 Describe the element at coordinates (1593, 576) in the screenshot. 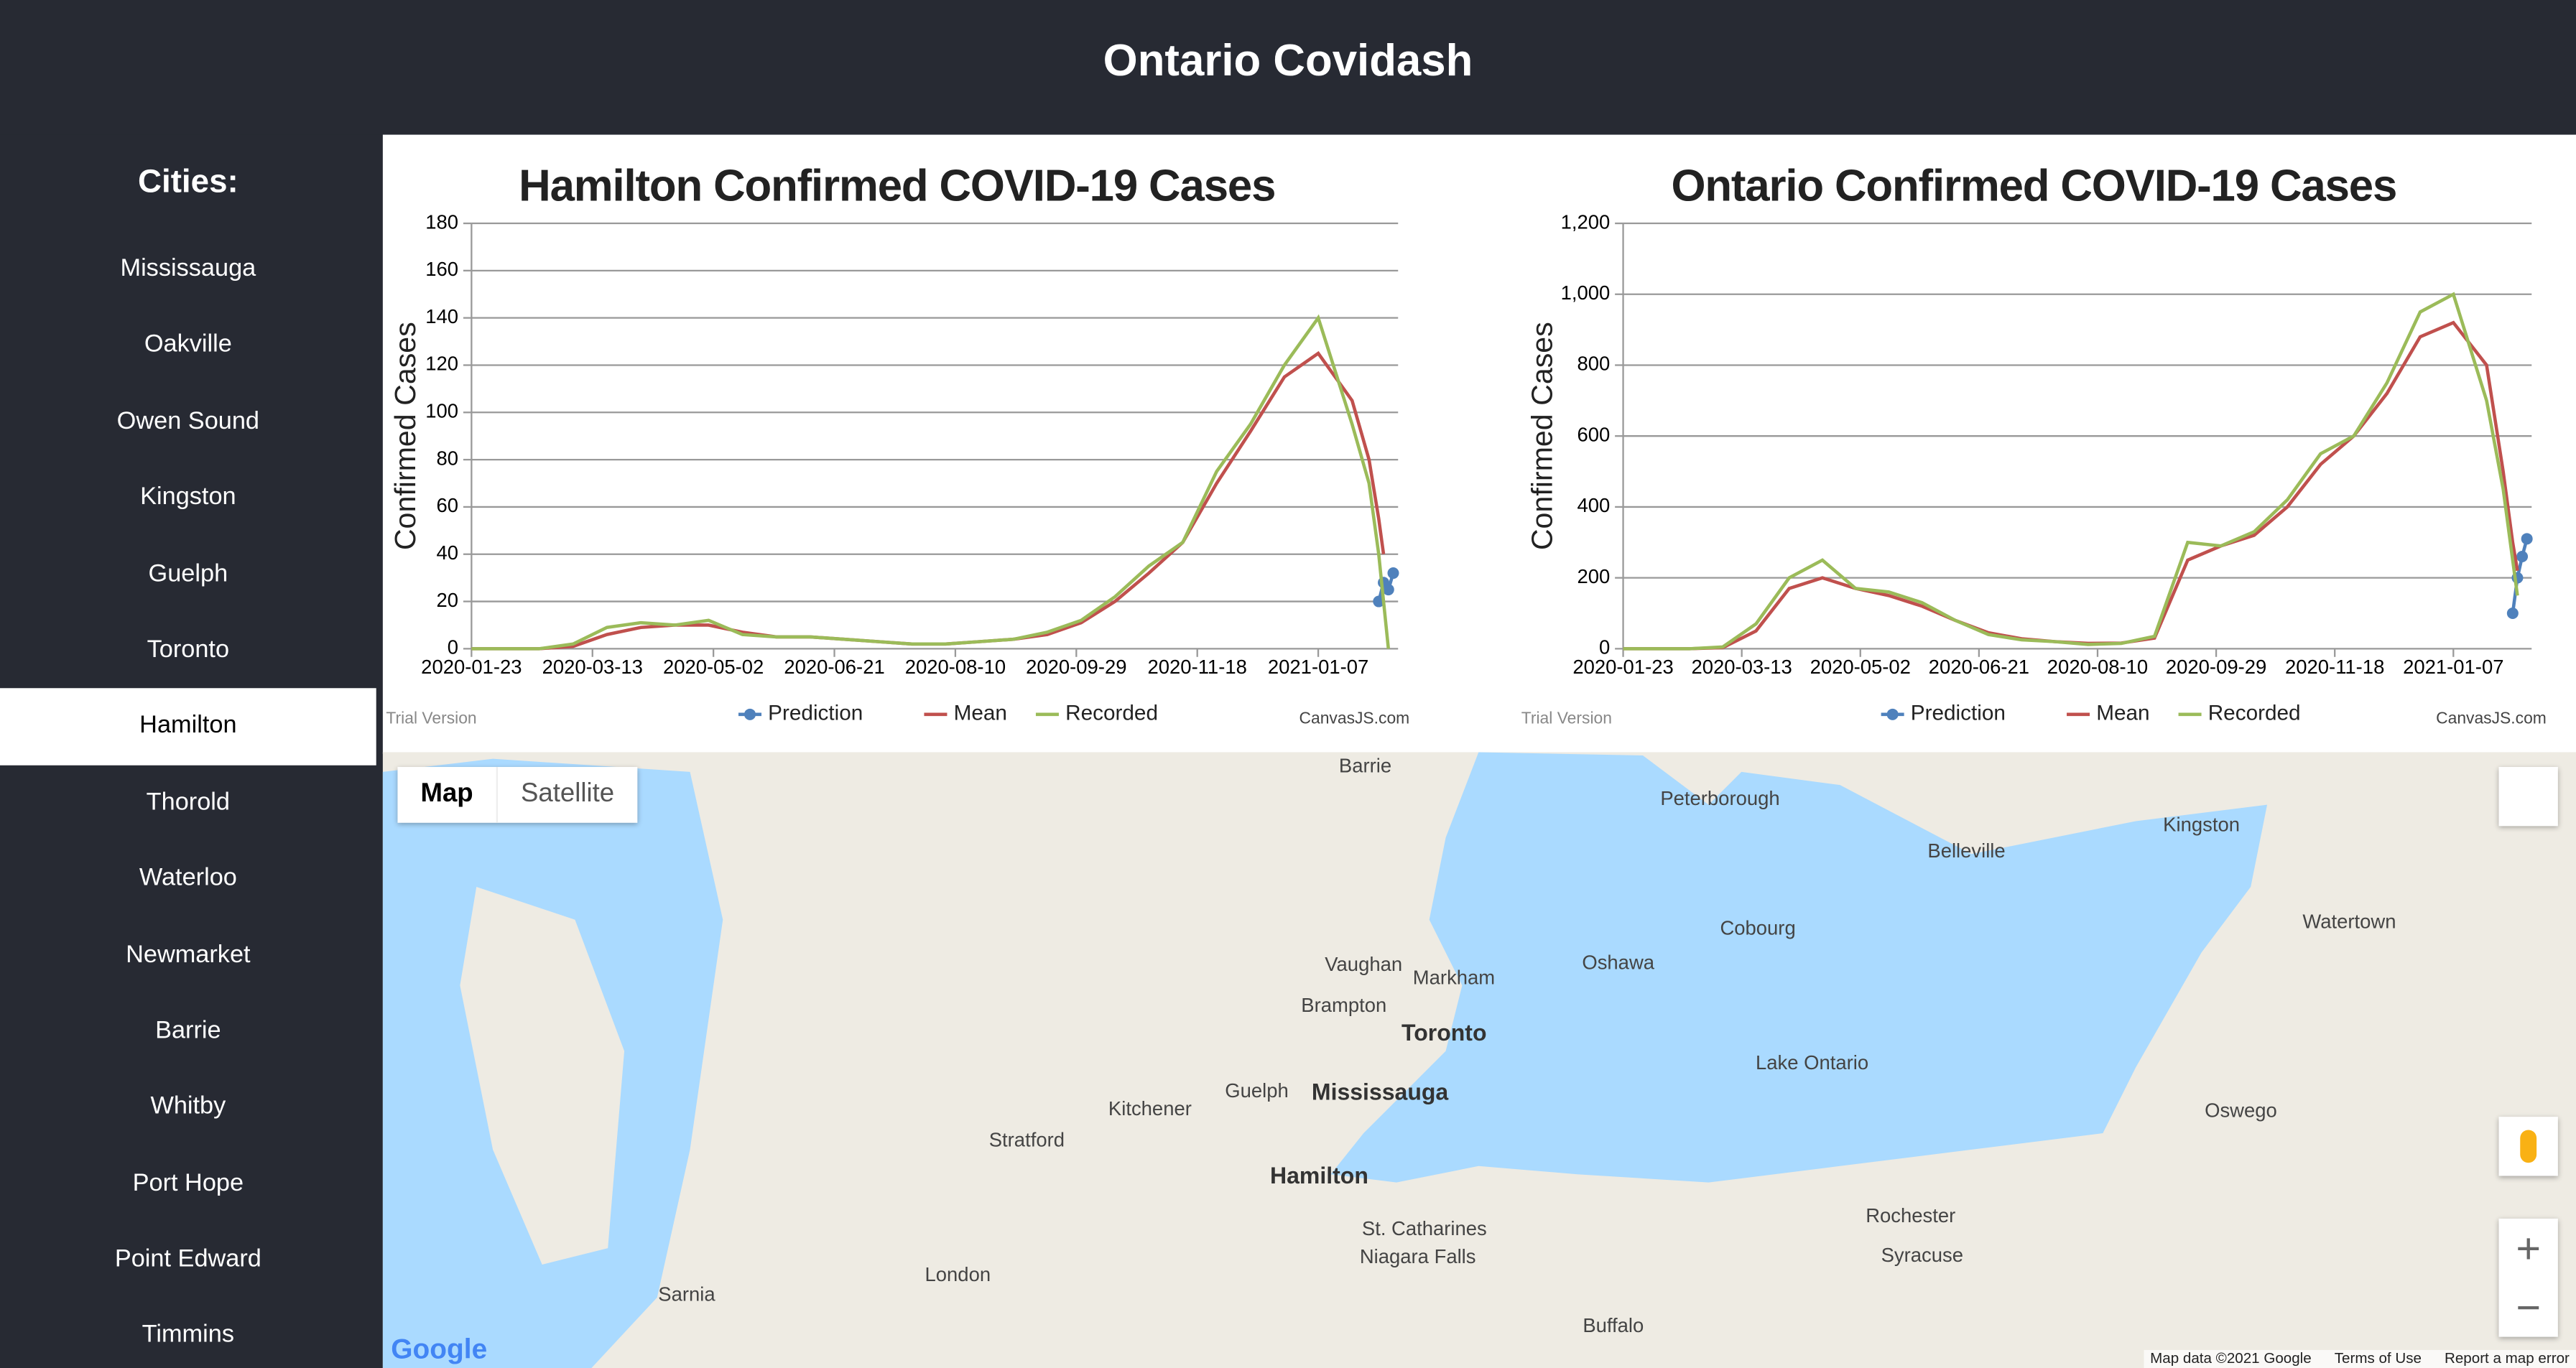

I see `y-tick-label: 200` at that location.